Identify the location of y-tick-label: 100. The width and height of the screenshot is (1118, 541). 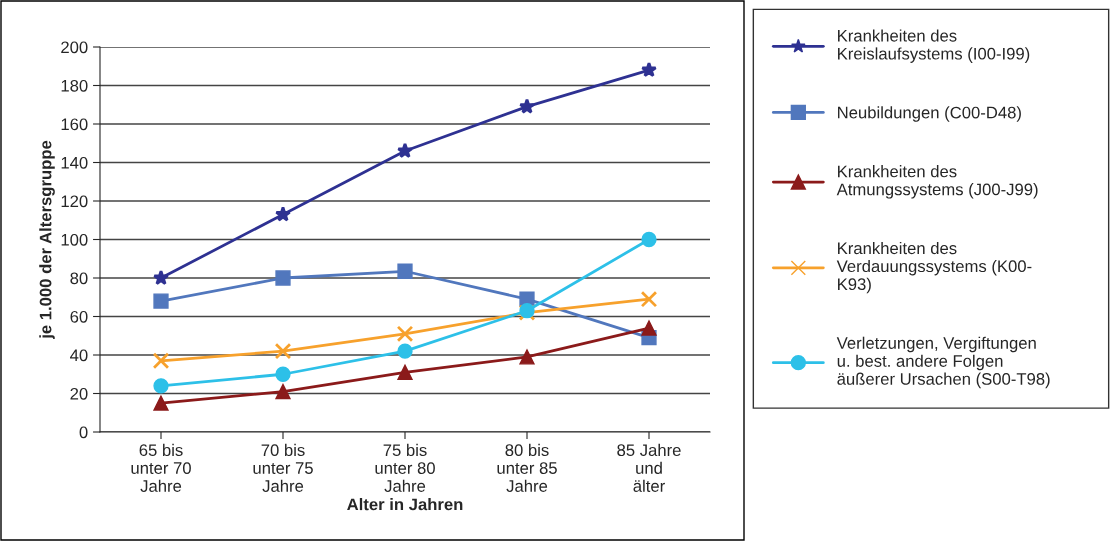
(74, 239).